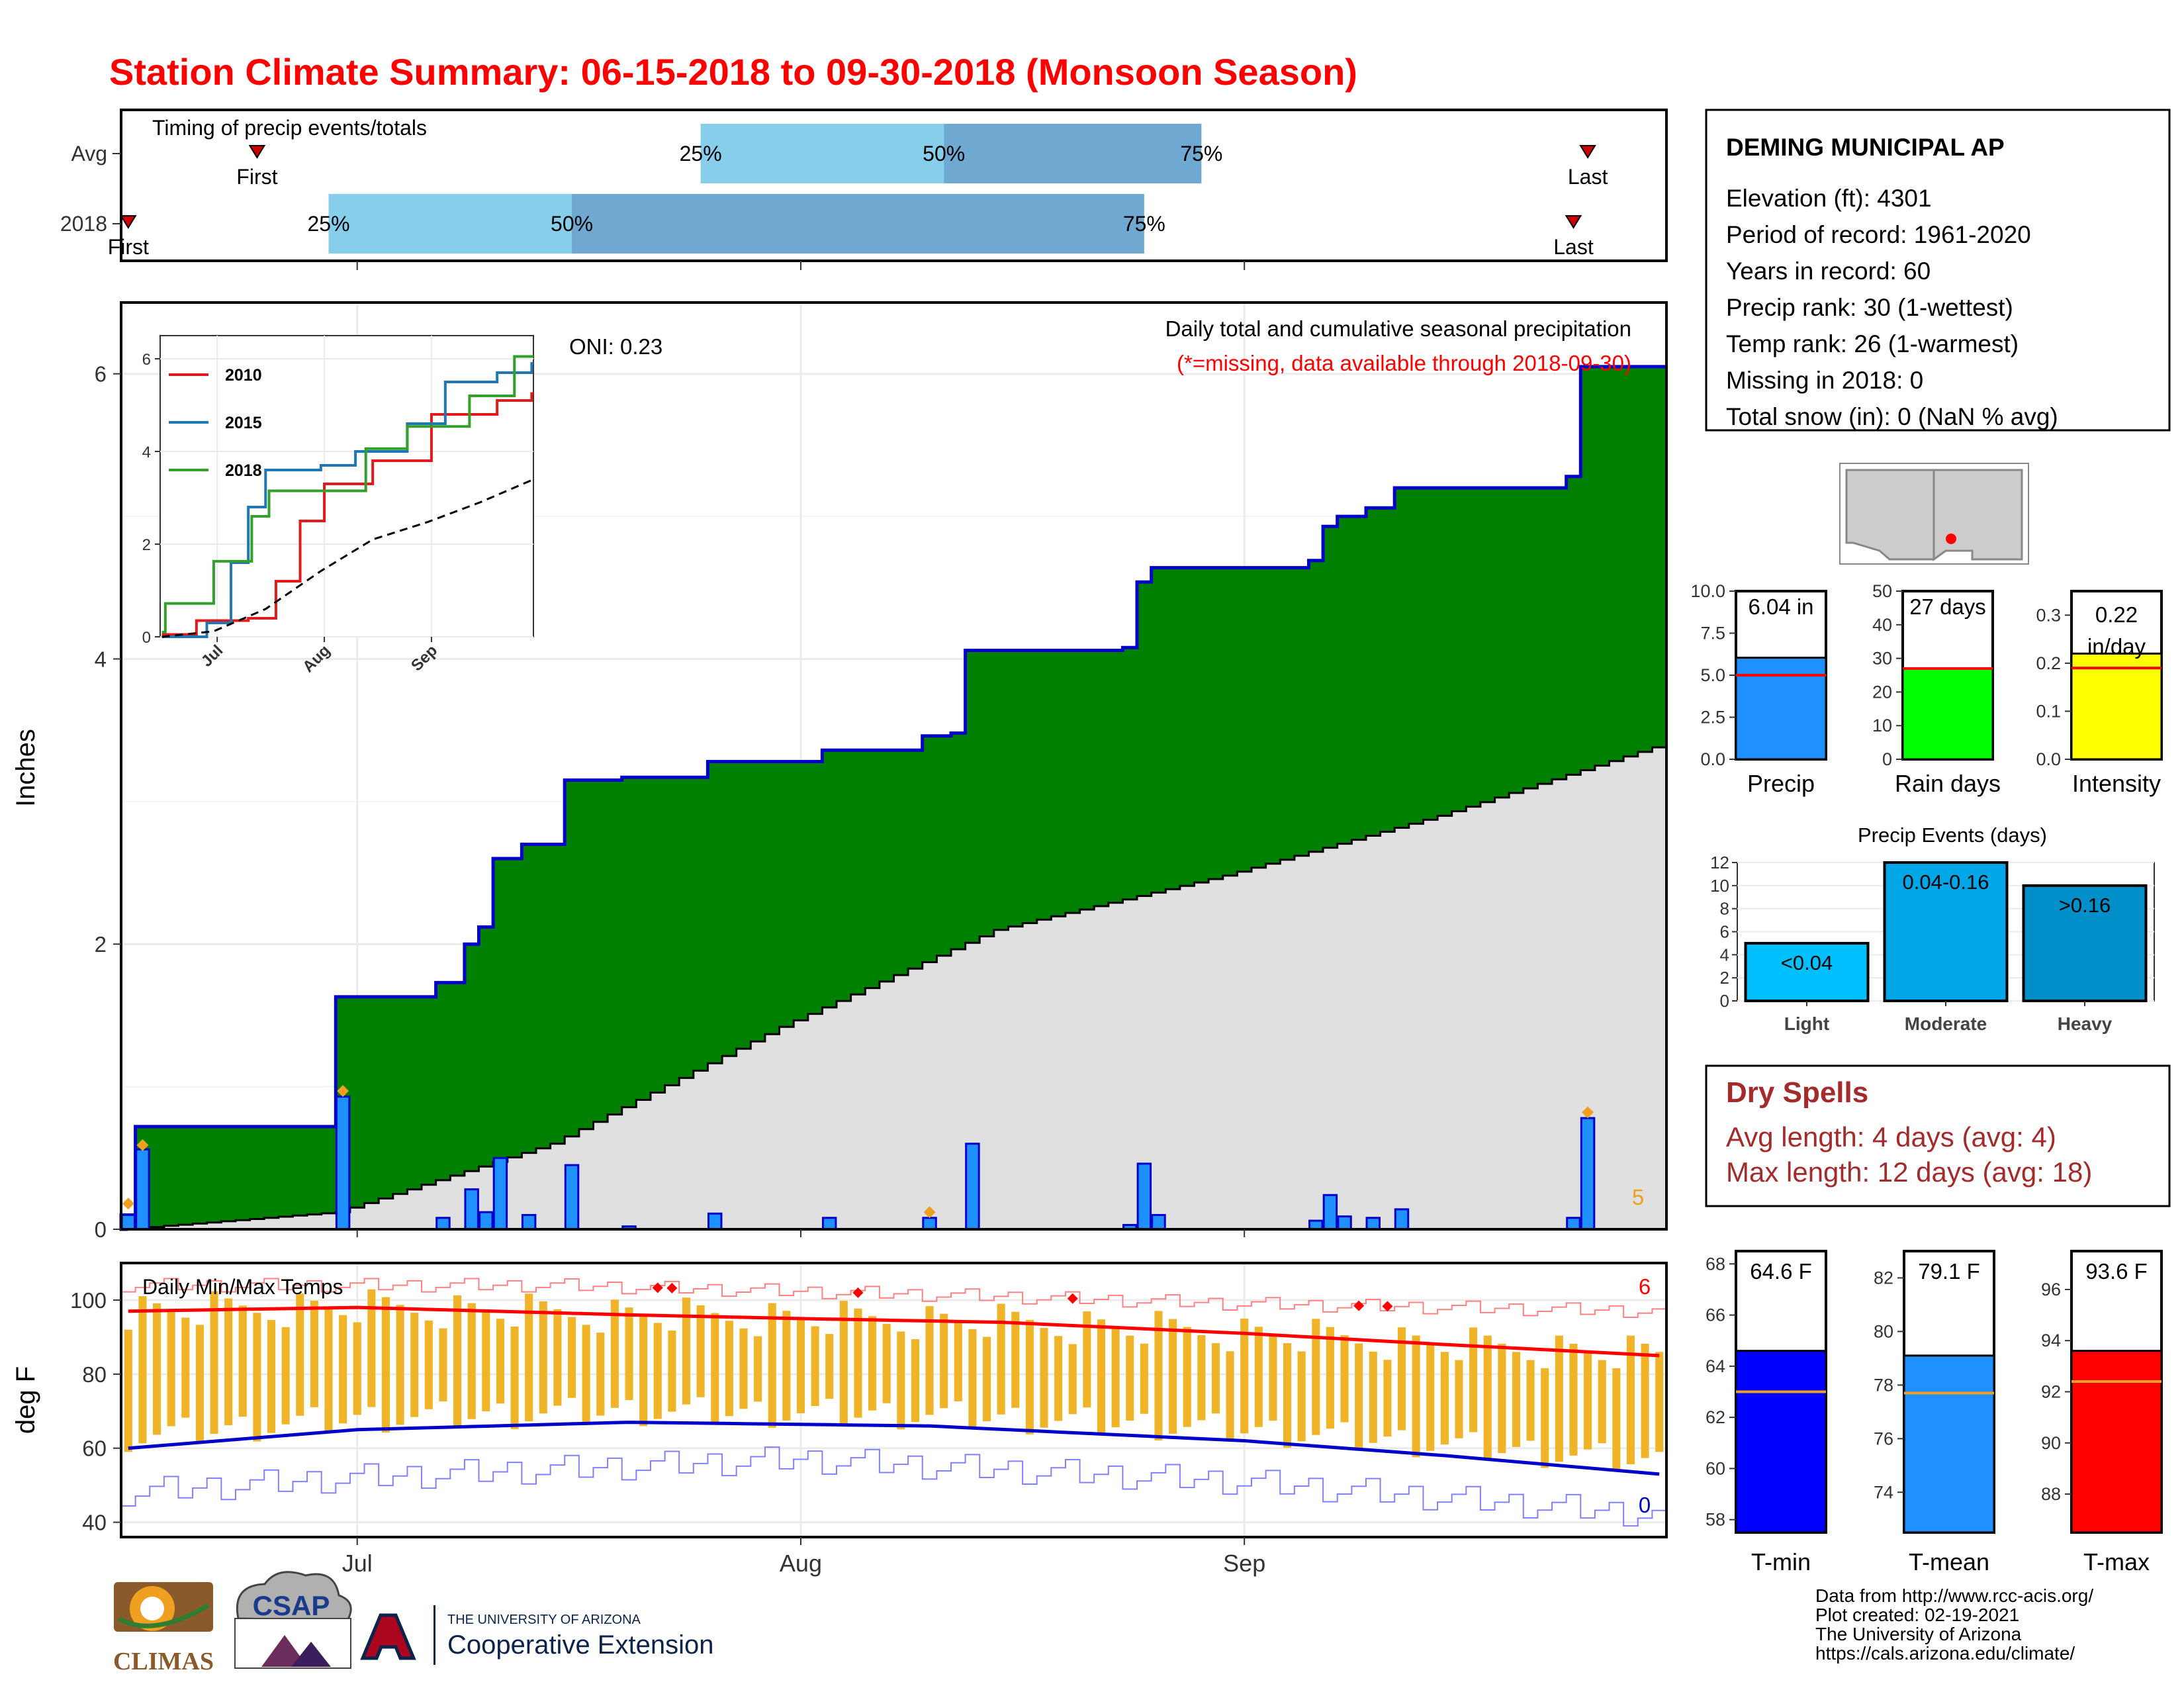 The width and height of the screenshot is (2184, 1688). Describe the element at coordinates (1829, 271) in the screenshot. I see `station-info-line: Years in record: 60` at that location.